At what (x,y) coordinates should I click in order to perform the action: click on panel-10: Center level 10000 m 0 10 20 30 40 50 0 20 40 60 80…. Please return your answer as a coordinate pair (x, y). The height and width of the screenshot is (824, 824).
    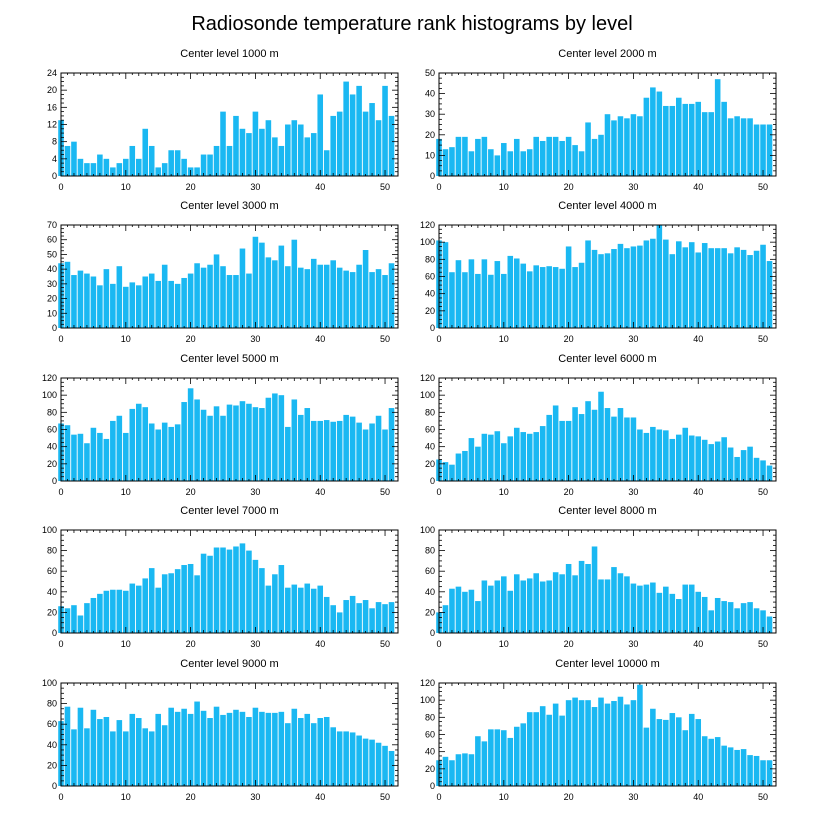
    Looking at the image, I should click on (598, 730).